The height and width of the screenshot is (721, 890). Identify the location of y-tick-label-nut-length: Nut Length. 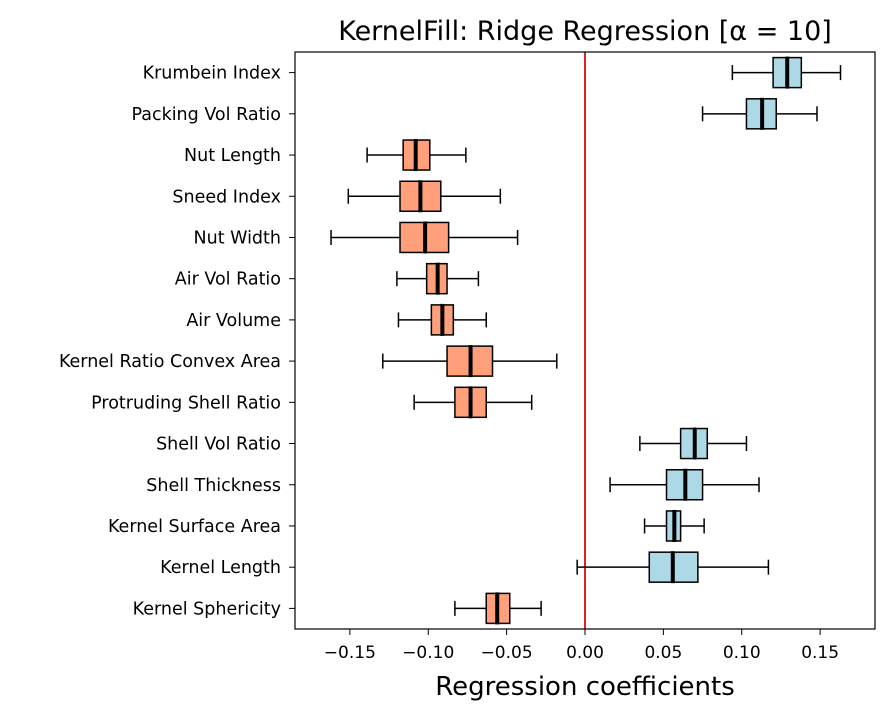
(232, 156).